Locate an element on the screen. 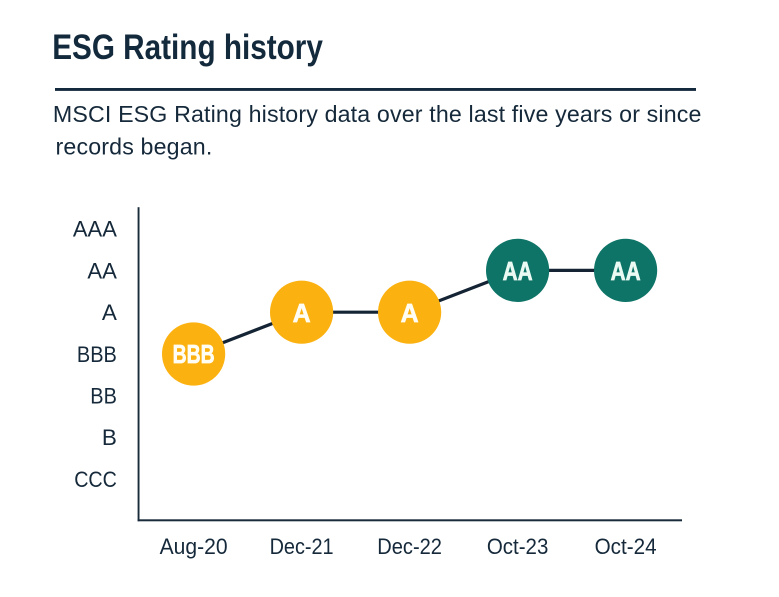 The image size is (779, 597). svg-text: records began. is located at coordinates (134, 146).